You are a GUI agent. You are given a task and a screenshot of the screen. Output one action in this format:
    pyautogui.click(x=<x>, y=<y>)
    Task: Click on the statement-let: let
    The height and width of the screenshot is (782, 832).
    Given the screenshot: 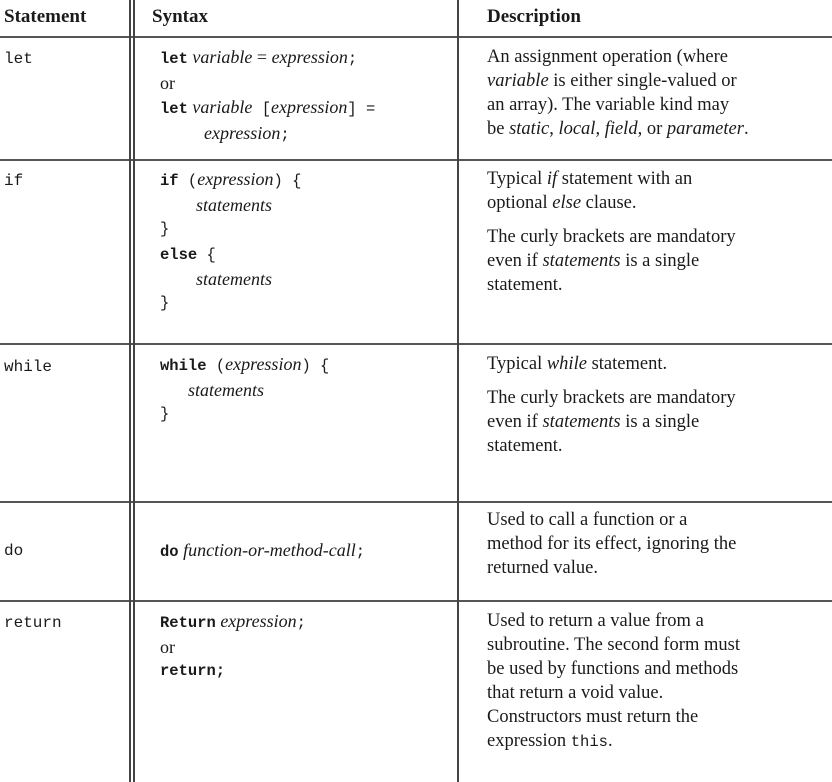 What is the action you would take?
    pyautogui.click(x=18, y=59)
    